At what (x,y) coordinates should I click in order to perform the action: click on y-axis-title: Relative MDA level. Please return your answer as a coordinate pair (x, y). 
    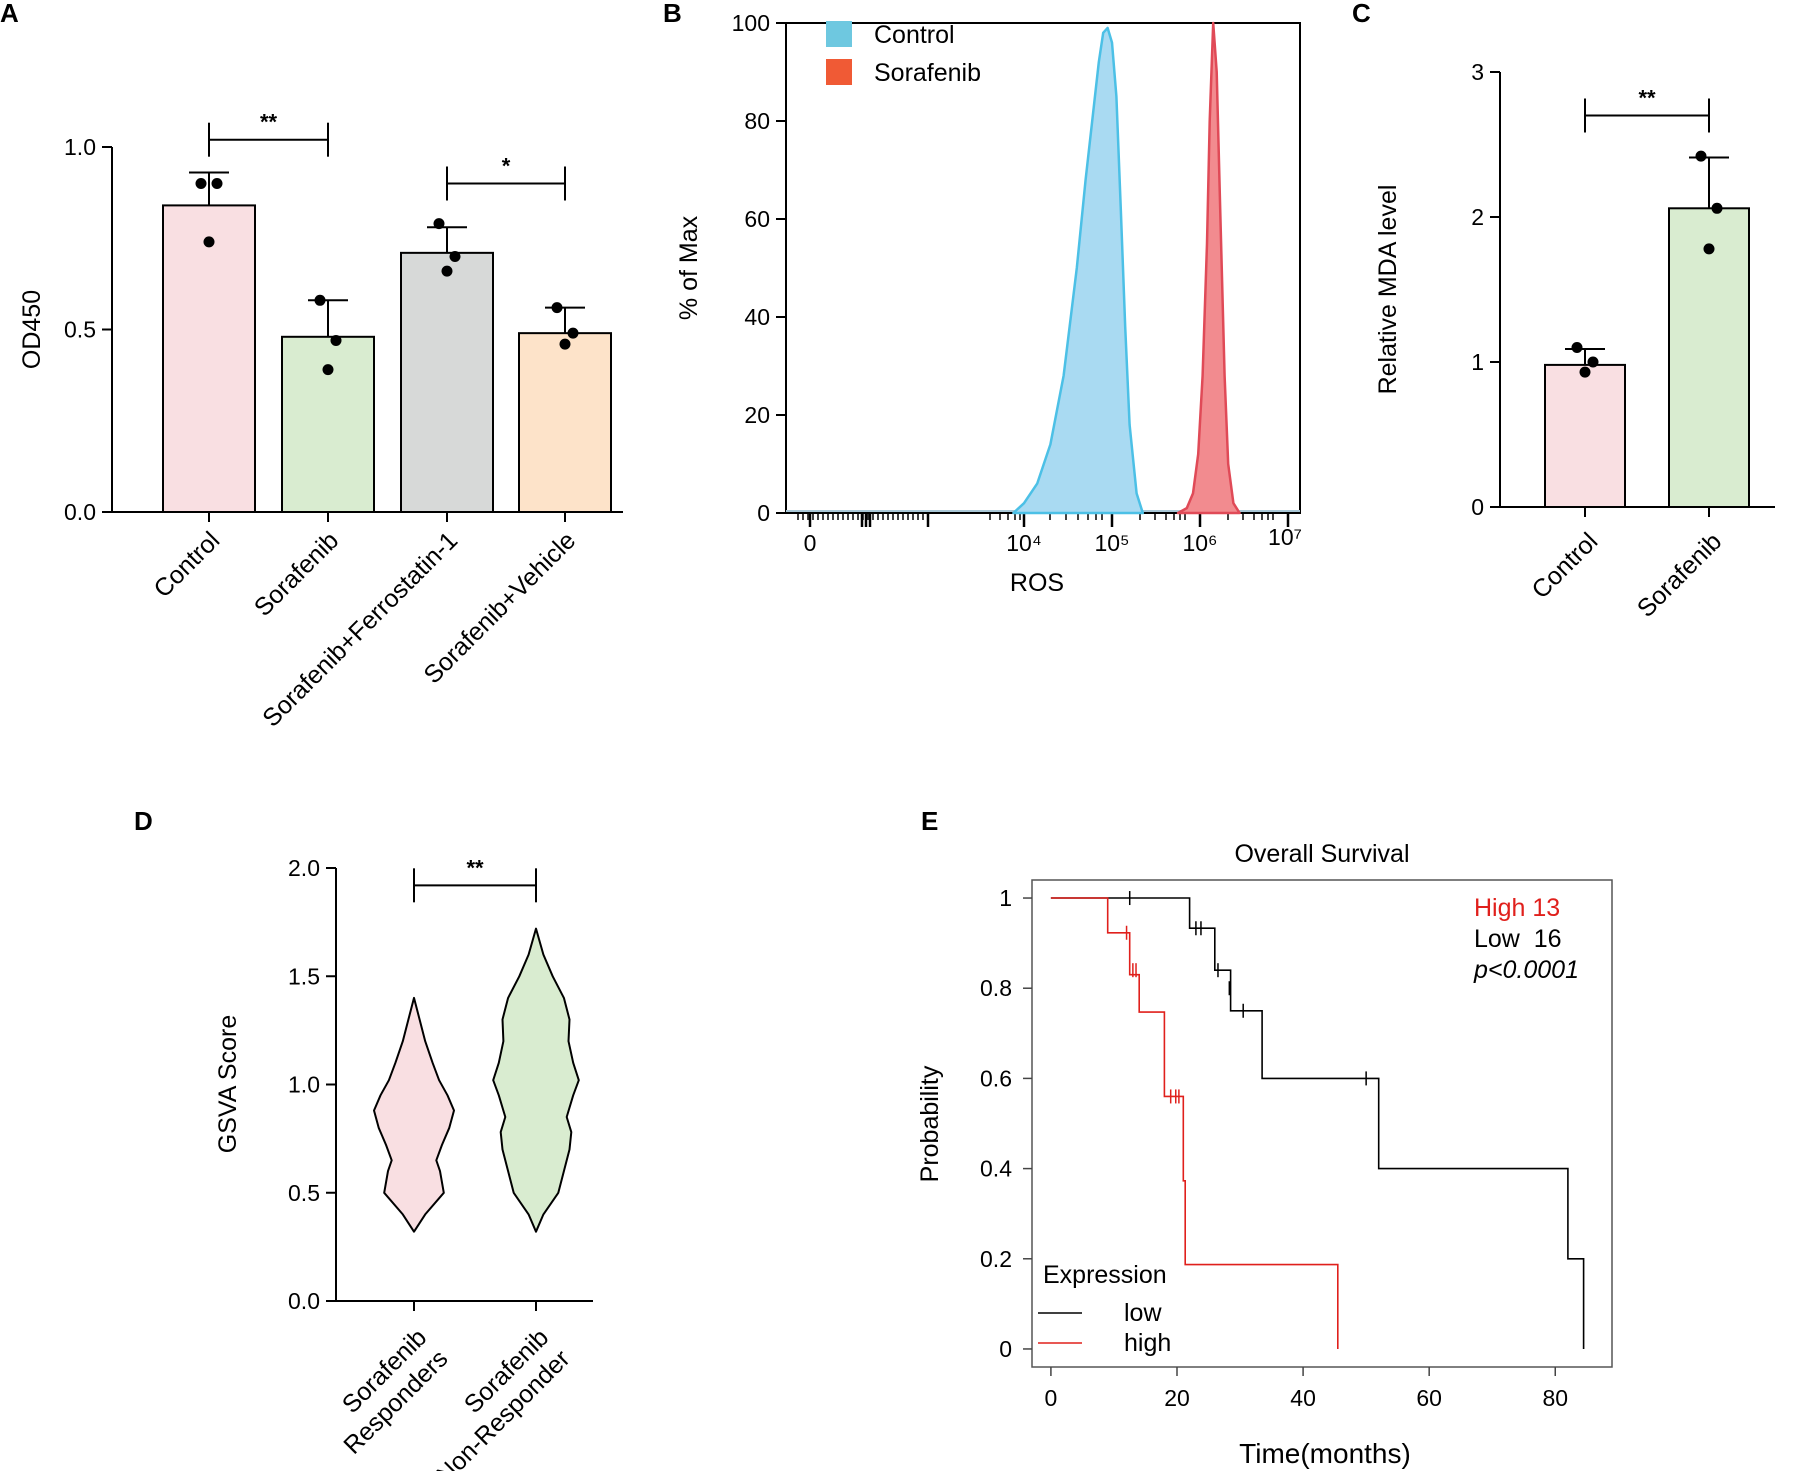
    Looking at the image, I should click on (1388, 290).